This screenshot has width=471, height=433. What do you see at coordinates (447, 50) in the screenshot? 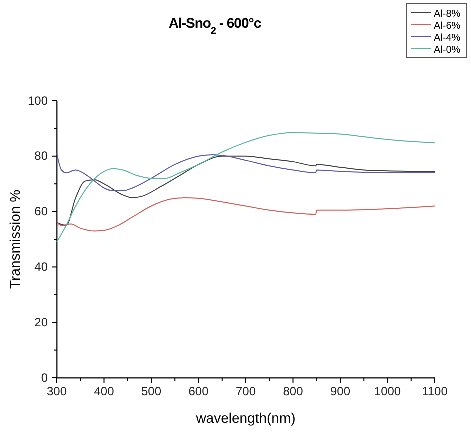
I see `legend-label: Al-0%` at bounding box center [447, 50].